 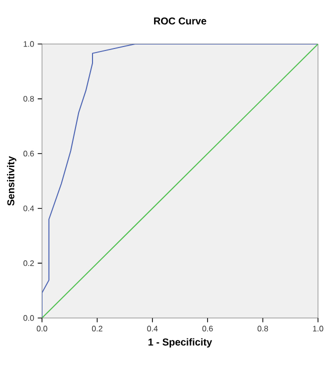 What do you see at coordinates (180, 20) in the screenshot?
I see `chart-title: ROC Curve` at bounding box center [180, 20].